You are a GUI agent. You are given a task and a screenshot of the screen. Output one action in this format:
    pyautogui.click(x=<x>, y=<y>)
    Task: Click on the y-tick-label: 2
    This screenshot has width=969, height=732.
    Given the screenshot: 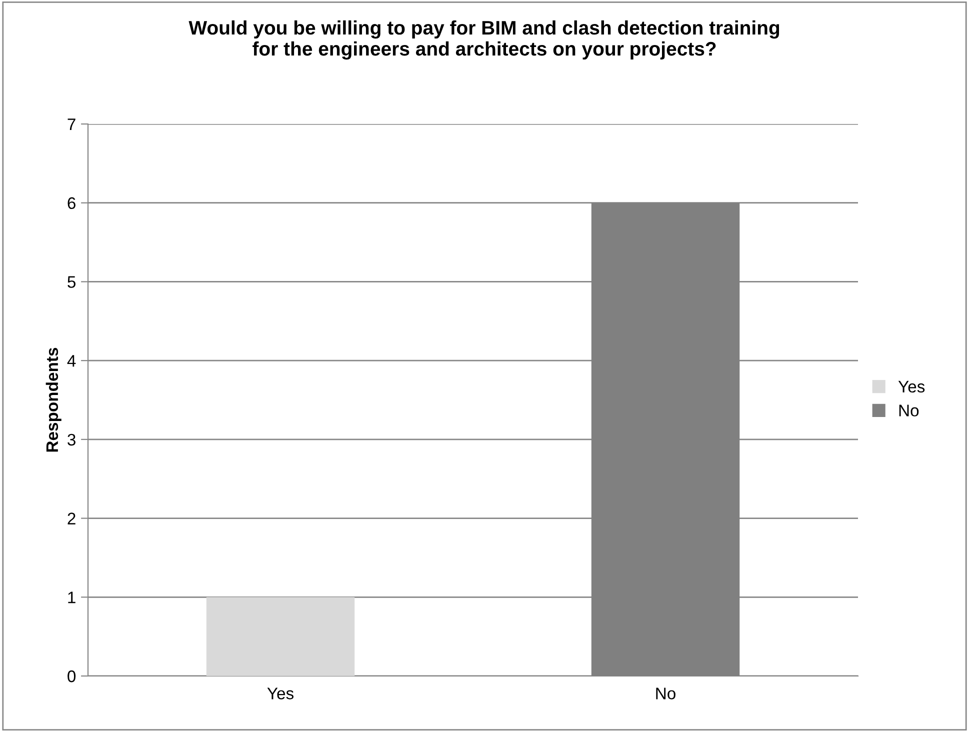 What is the action you would take?
    pyautogui.click(x=72, y=518)
    